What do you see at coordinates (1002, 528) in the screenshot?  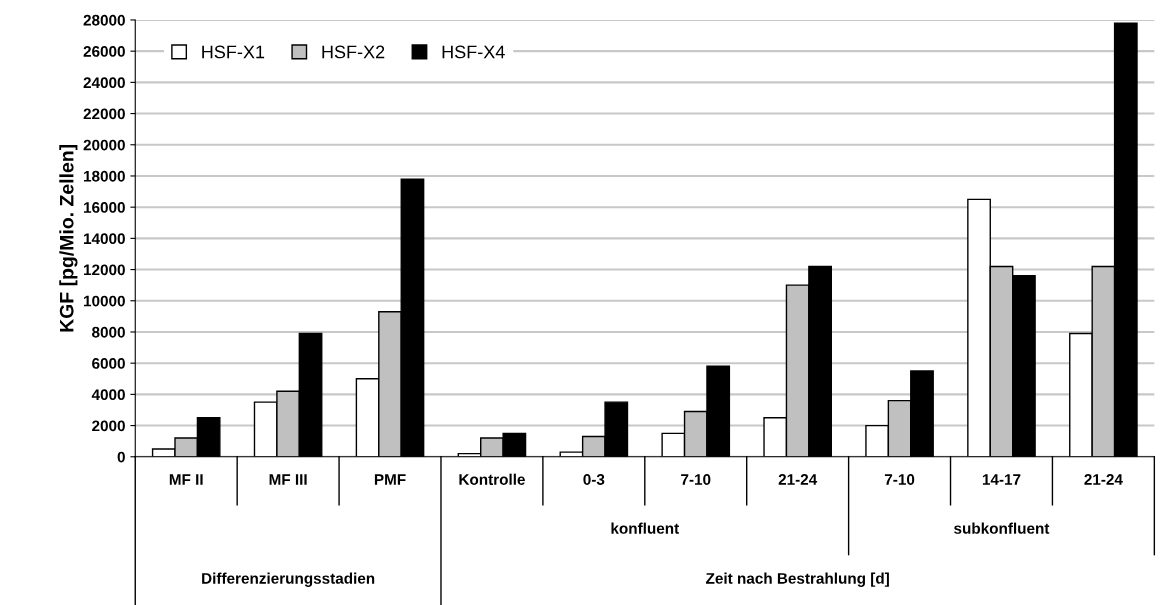 I see `text: subkonfluent` at bounding box center [1002, 528].